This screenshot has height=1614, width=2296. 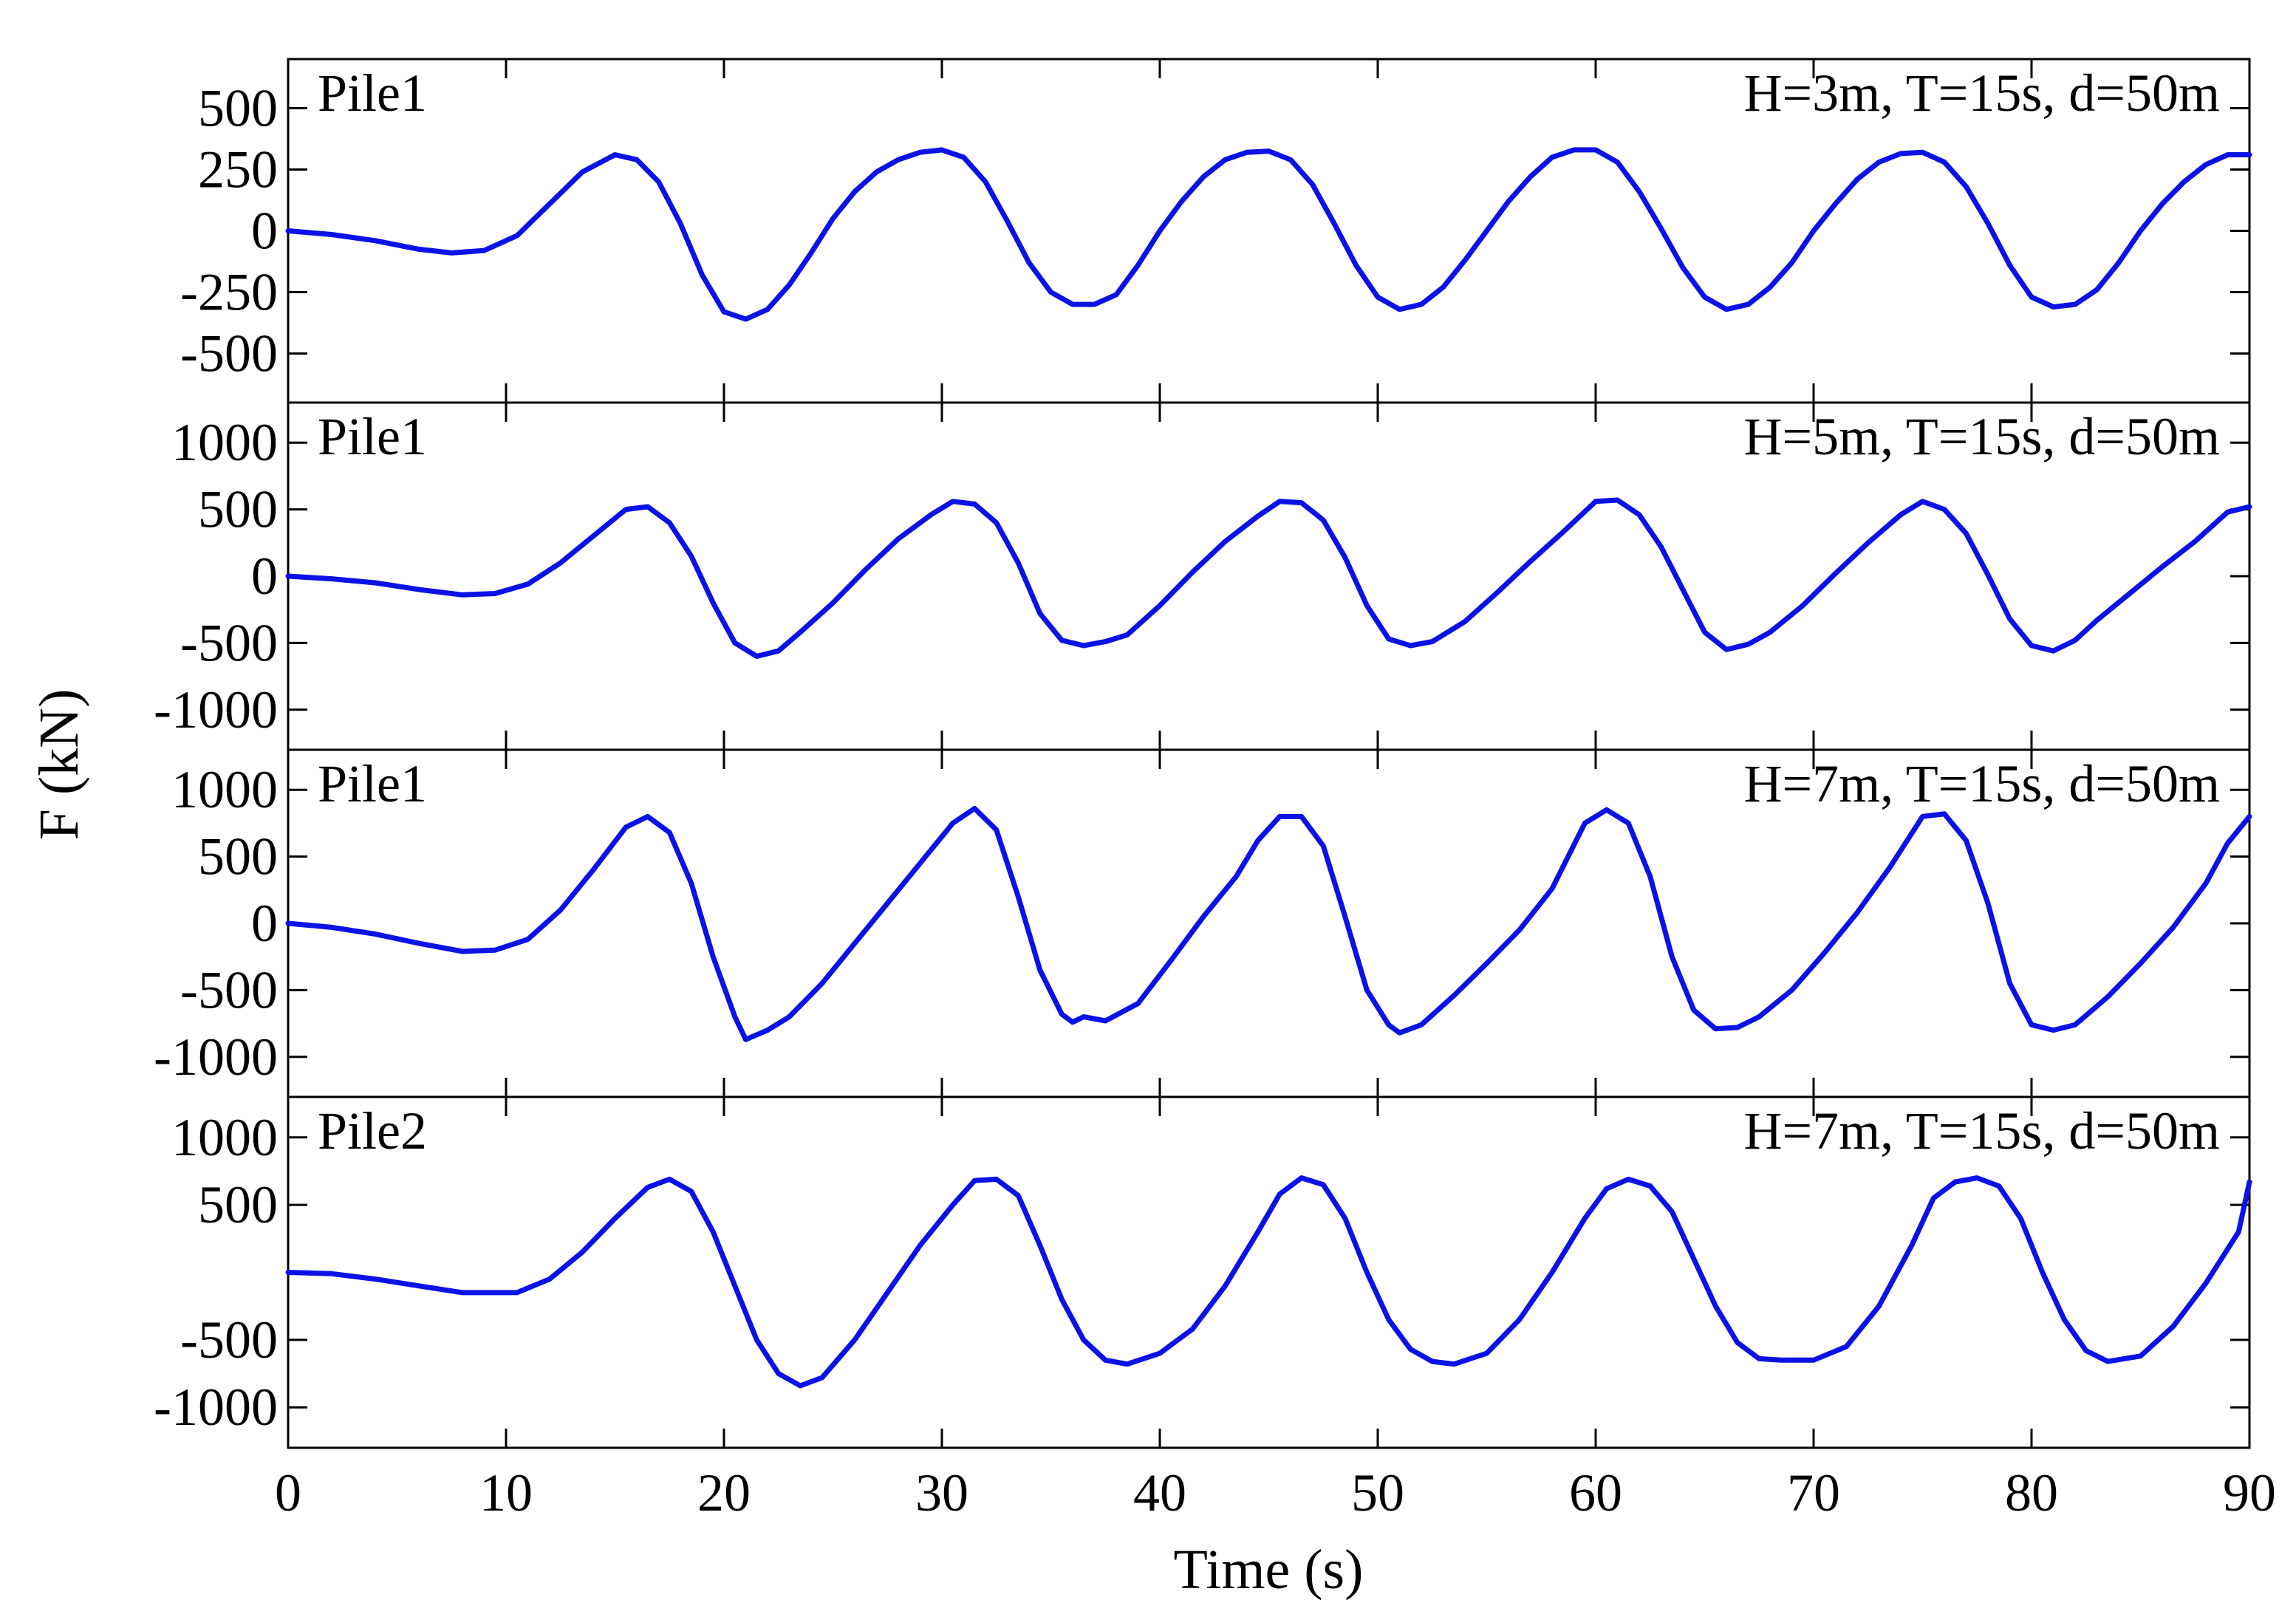 What do you see at coordinates (238, 170) in the screenshot?
I see `y-tick-label: 250` at bounding box center [238, 170].